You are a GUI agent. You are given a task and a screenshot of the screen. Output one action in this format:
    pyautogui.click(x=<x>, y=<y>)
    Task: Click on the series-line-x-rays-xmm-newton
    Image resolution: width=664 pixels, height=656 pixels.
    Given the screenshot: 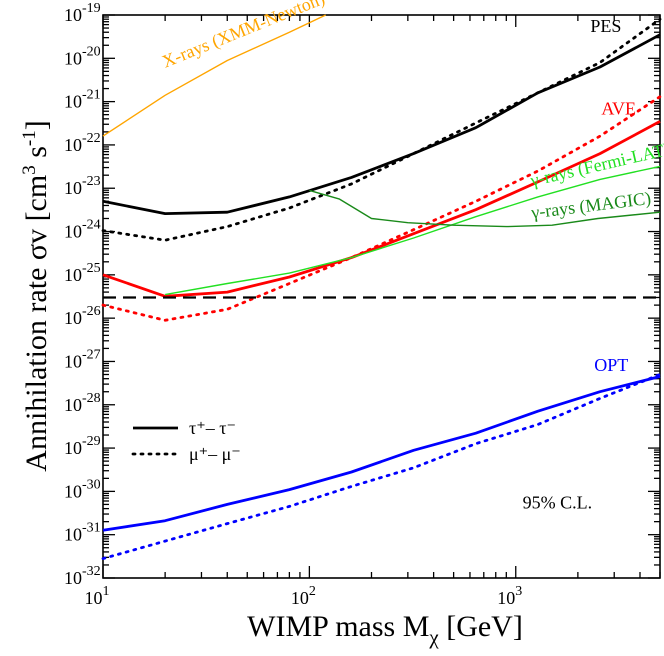 What is the action you would take?
    pyautogui.click(x=214, y=75)
    